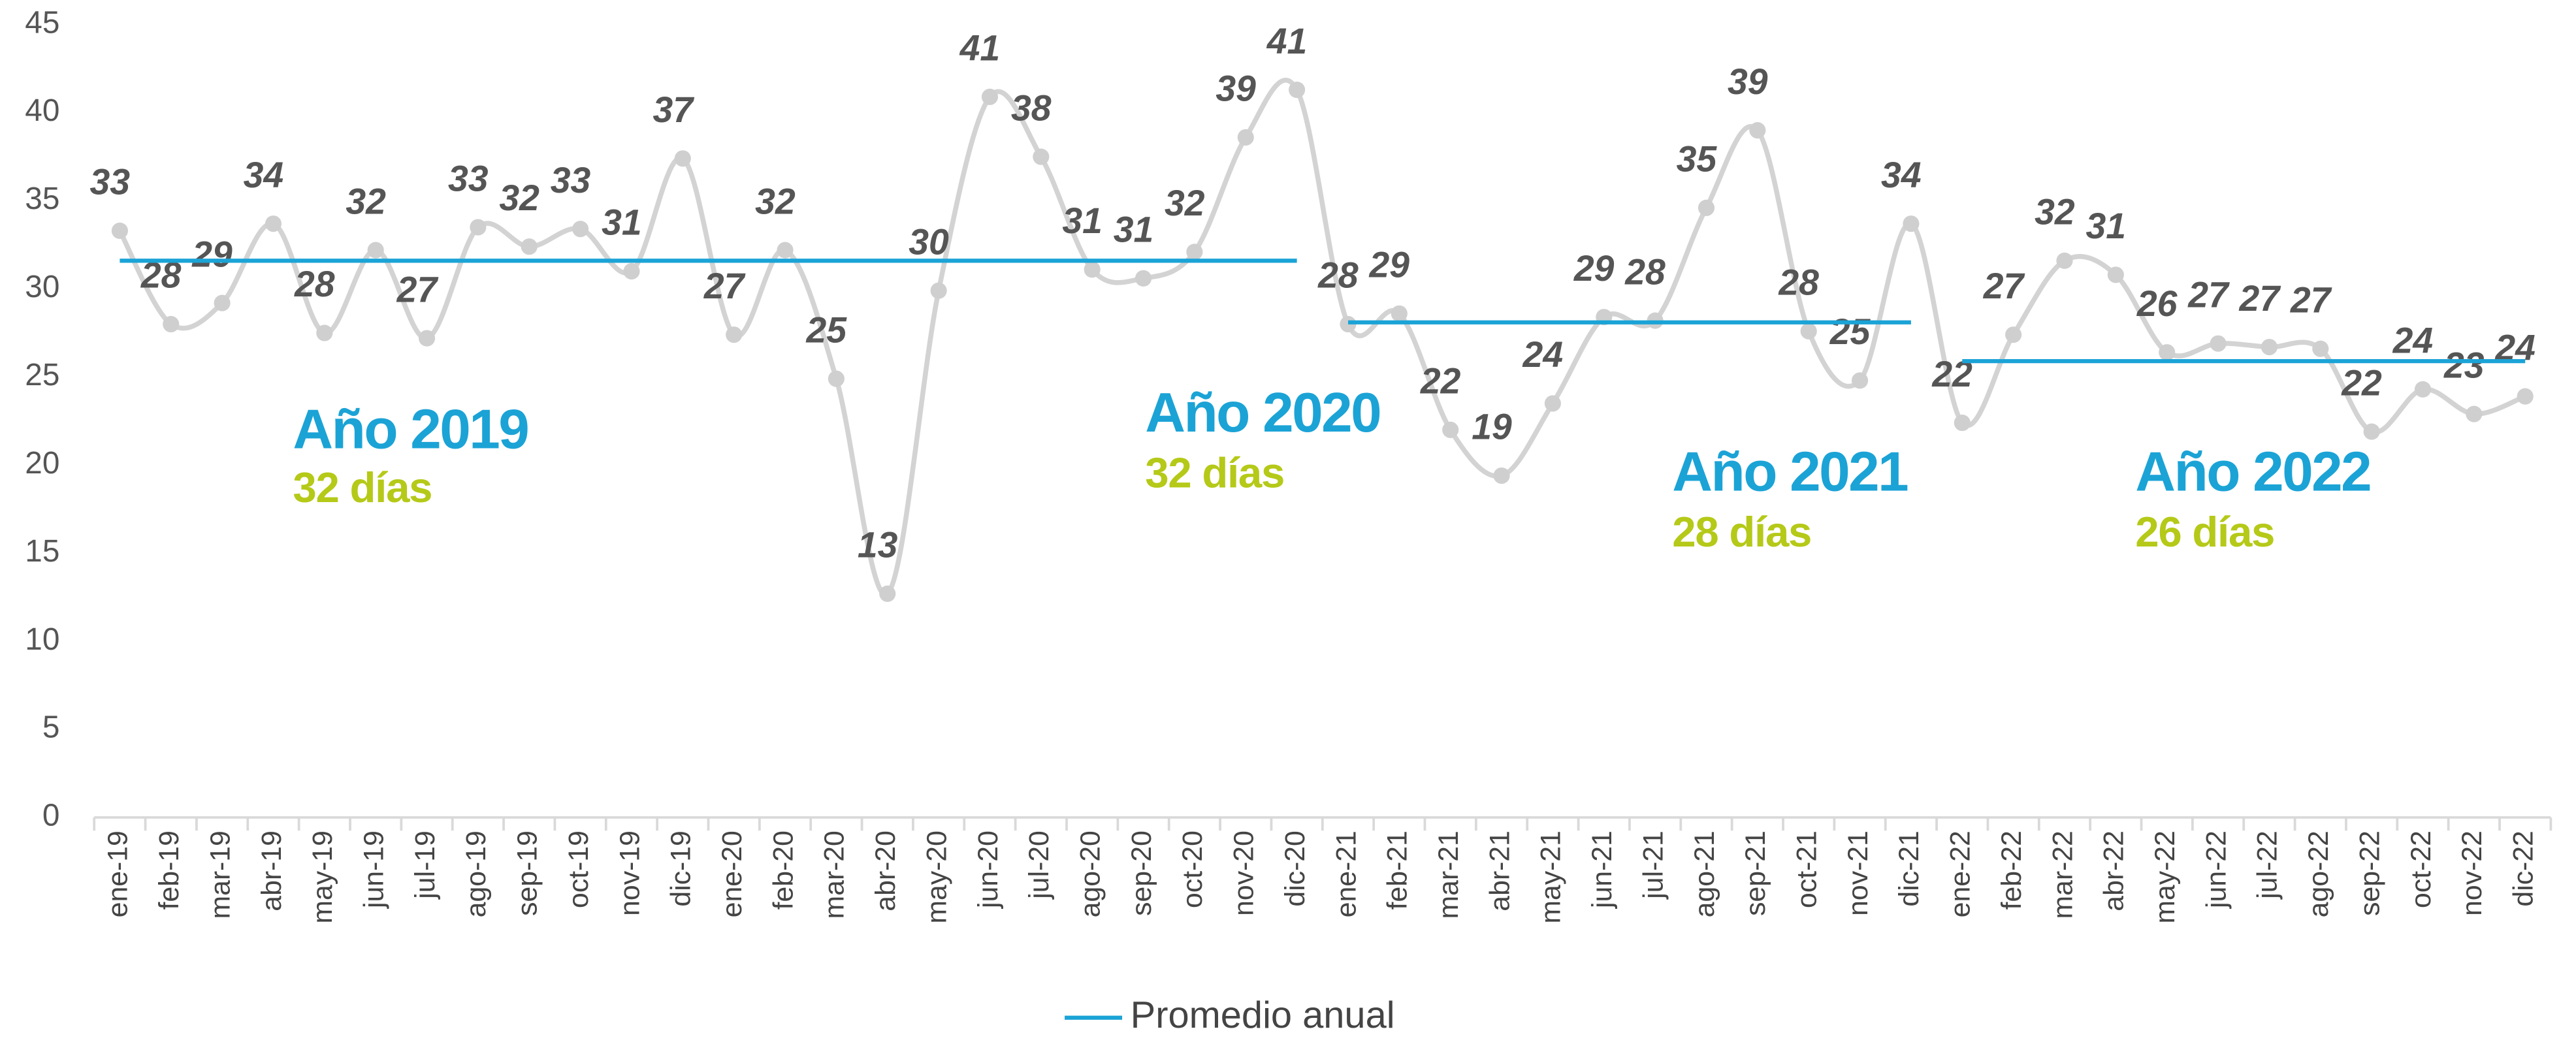 The height and width of the screenshot is (1044, 2576). Describe the element at coordinates (2252, 472) in the screenshot. I see `year-annotation: Año 2022` at that location.